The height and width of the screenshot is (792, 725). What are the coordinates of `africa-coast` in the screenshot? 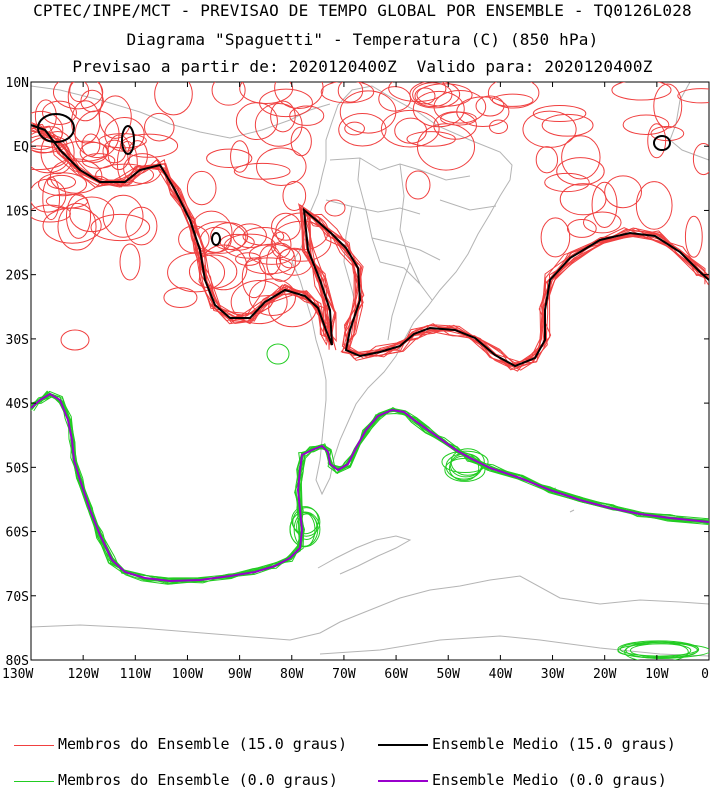 It's located at (689, 121).